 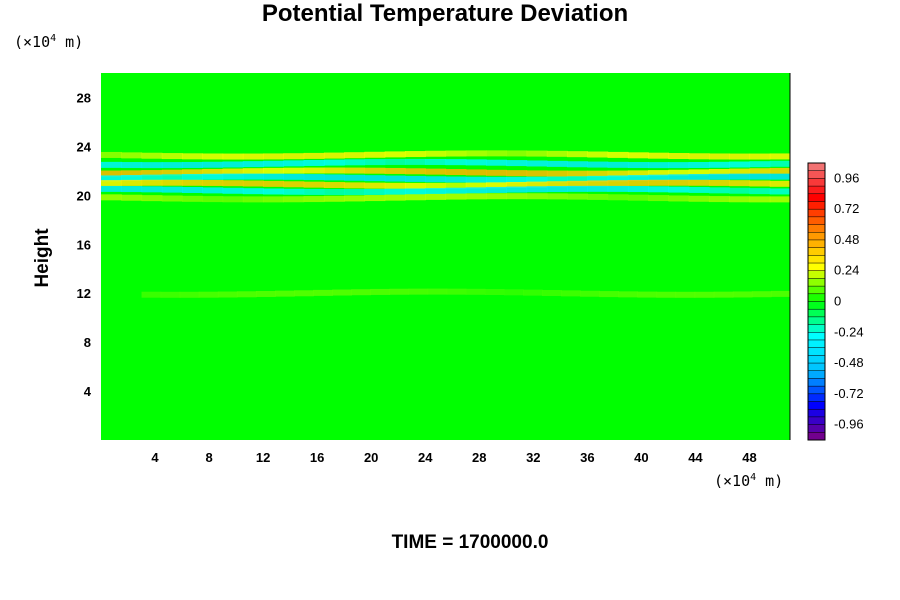 What do you see at coordinates (748, 481) in the screenshot?
I see `x-axis-unit: (×104 m)` at bounding box center [748, 481].